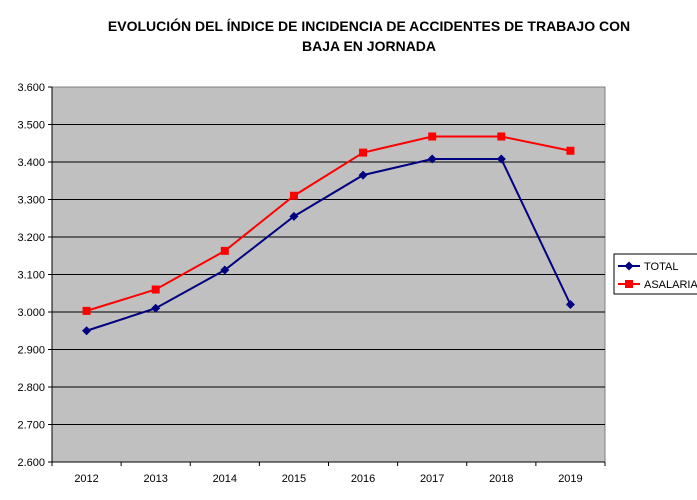 The height and width of the screenshot is (500, 697). I want to click on x-tick-label: 2017, so click(432, 479).